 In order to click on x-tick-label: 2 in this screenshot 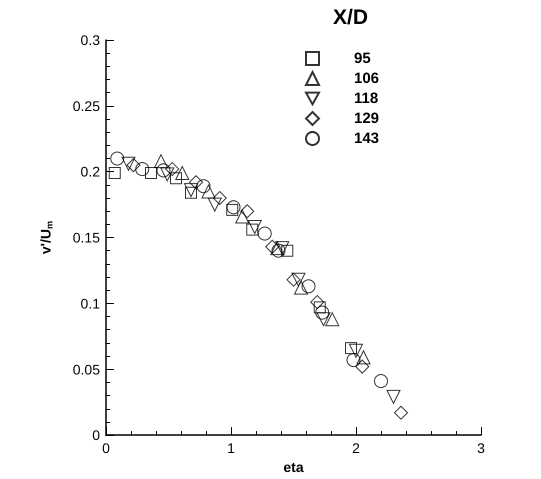, I will do `click(356, 448)`.